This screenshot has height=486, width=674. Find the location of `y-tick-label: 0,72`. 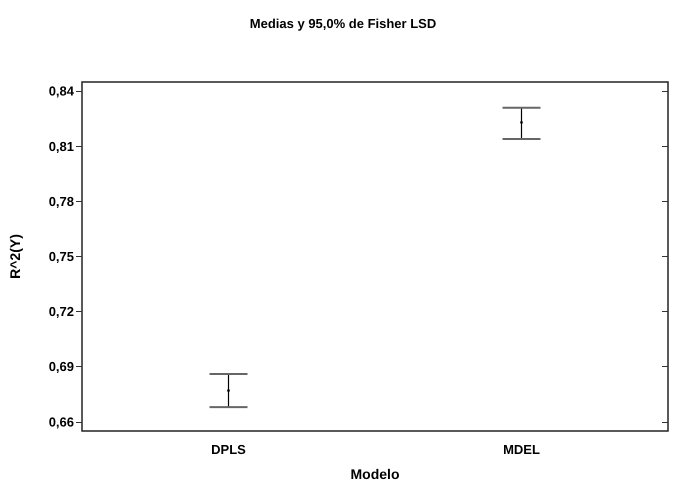

y-tick-label: 0,72 is located at coordinates (61, 312).